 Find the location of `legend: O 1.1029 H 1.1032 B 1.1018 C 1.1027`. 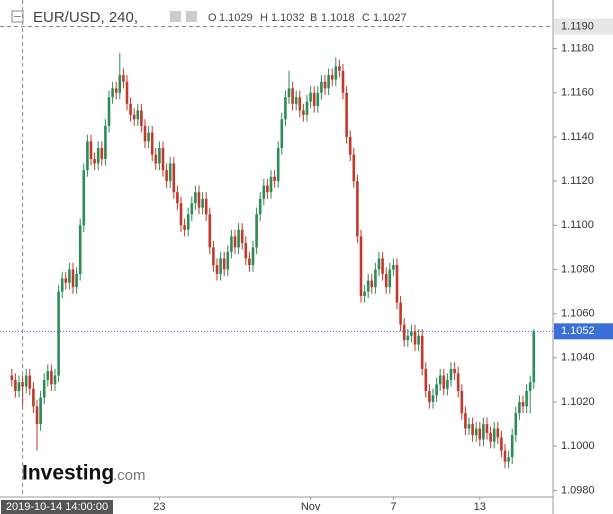

legend: O 1.1029 H 1.1032 B 1.1018 C 1.1027 is located at coordinates (307, 18).